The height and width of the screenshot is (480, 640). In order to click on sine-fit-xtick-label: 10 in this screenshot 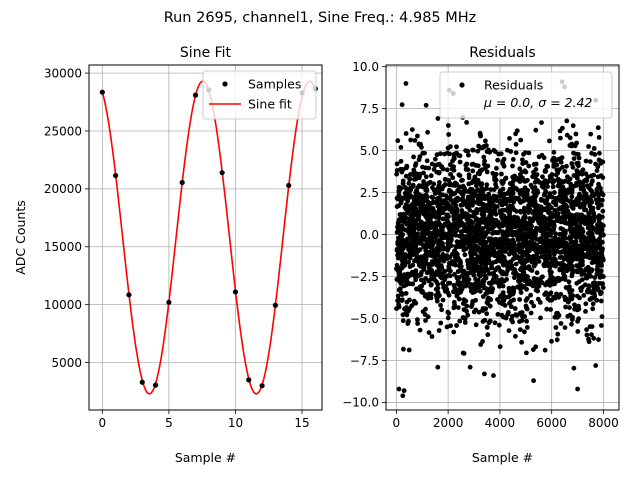, I will do `click(235, 423)`.